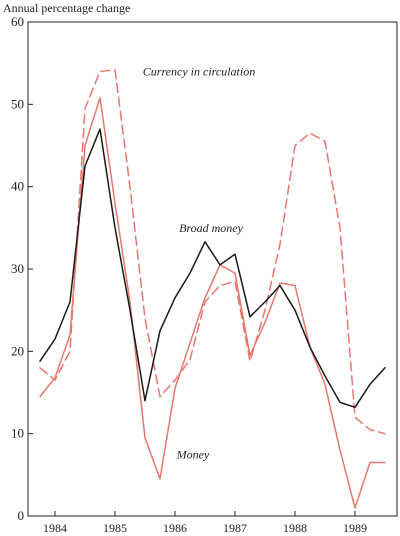 The height and width of the screenshot is (536, 400). I want to click on y-tick-label: 60, so click(17, 21).